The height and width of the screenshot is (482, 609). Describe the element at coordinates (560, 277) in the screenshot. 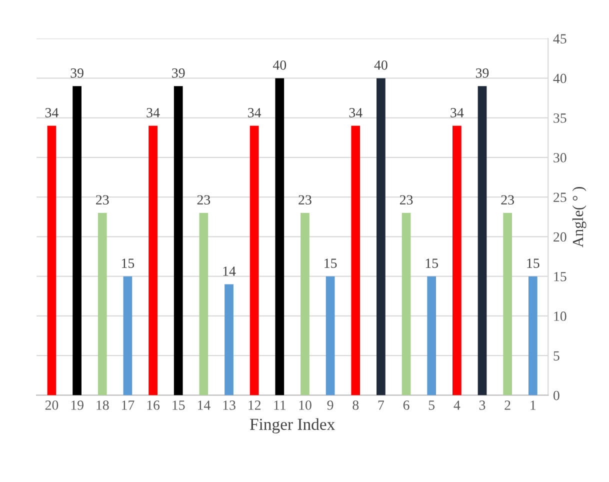

I see `y-tick-label: 15` at that location.